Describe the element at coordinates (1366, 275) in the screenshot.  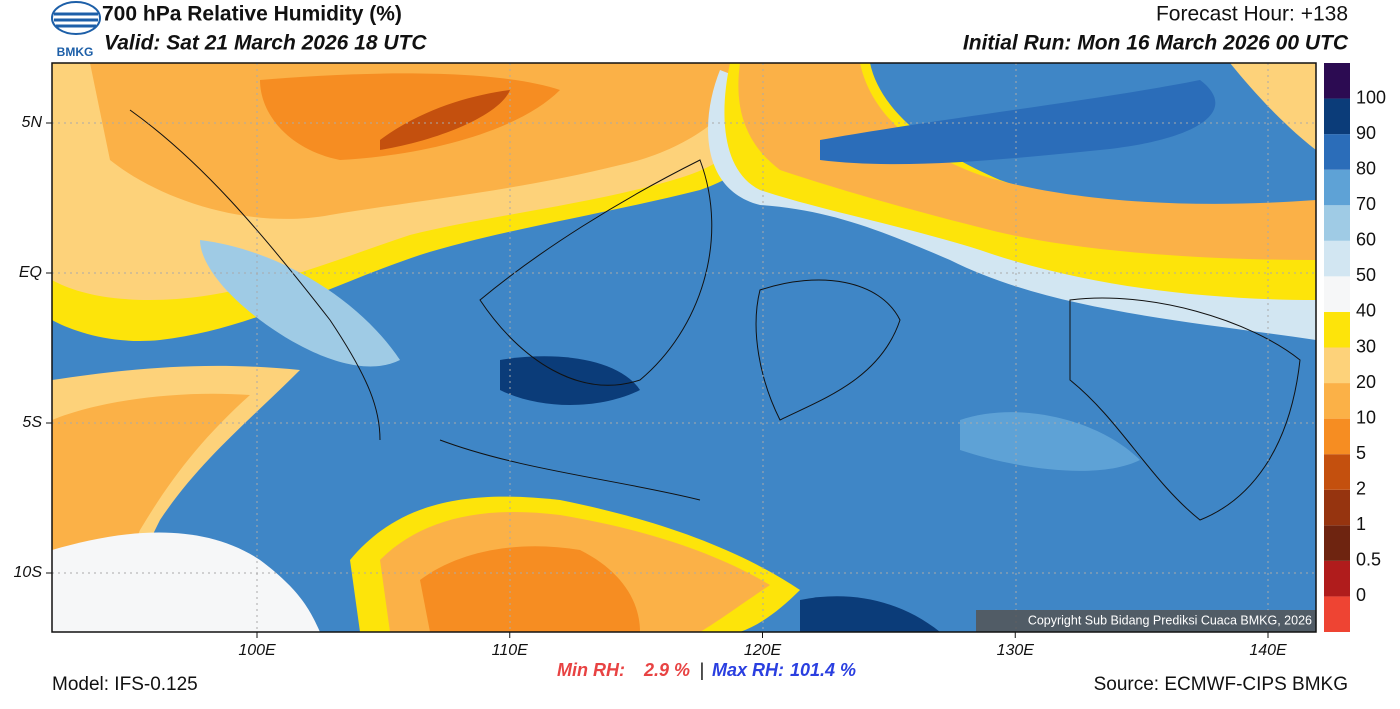
I see `colorbar-label: 50` at that location.